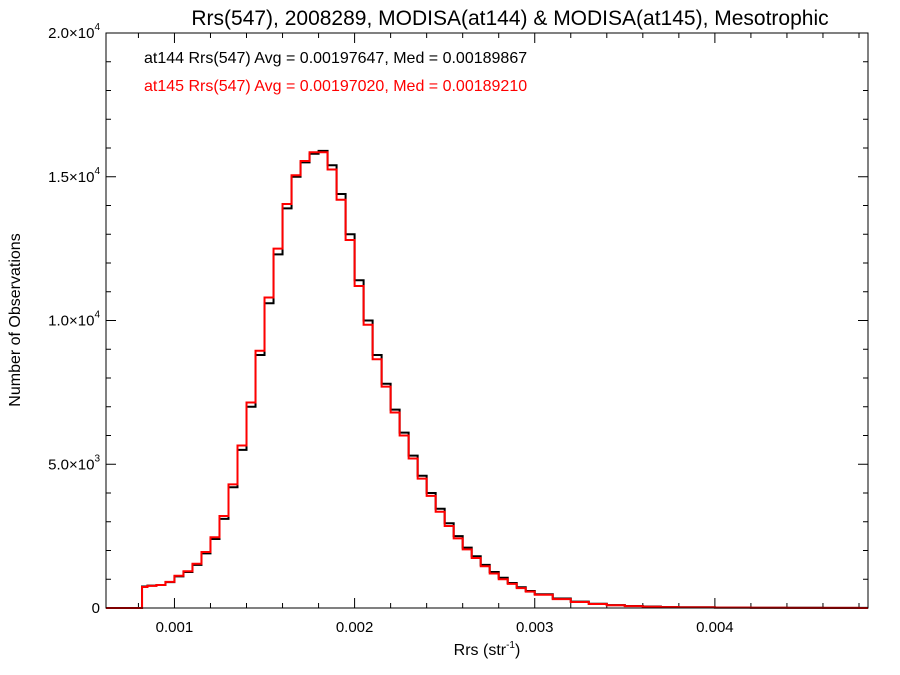 The width and height of the screenshot is (900, 675). I want to click on x-tick-label: 0.004, so click(715, 627).